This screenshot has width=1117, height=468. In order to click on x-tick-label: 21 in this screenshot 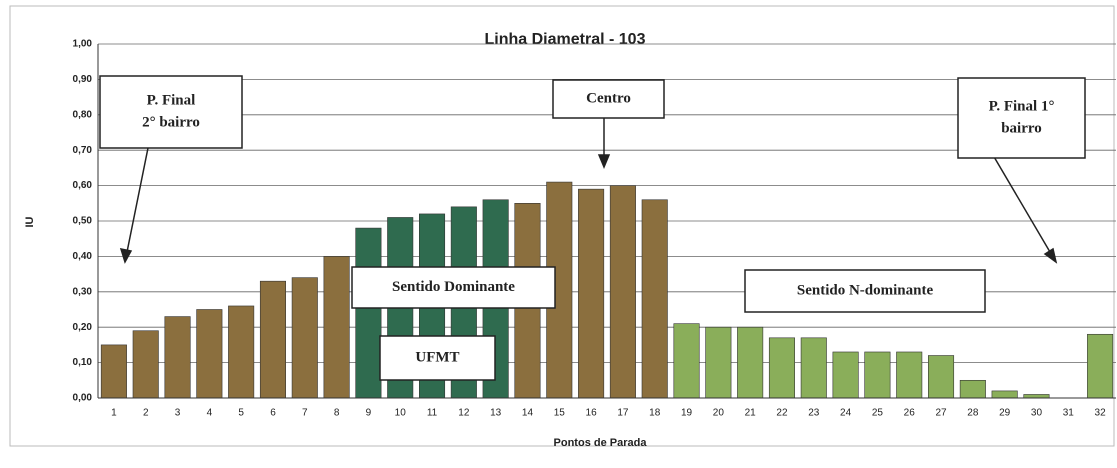, I will do `click(751, 413)`.